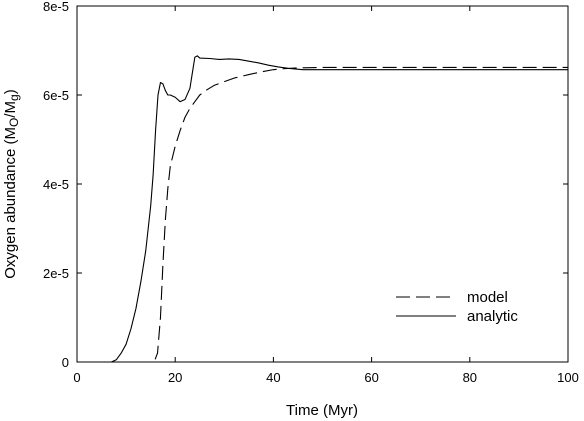 Image resolution: width=584 pixels, height=421 pixels. What do you see at coordinates (14, 97) in the screenshot?
I see `y-axis-label-sub2: g` at bounding box center [14, 97].